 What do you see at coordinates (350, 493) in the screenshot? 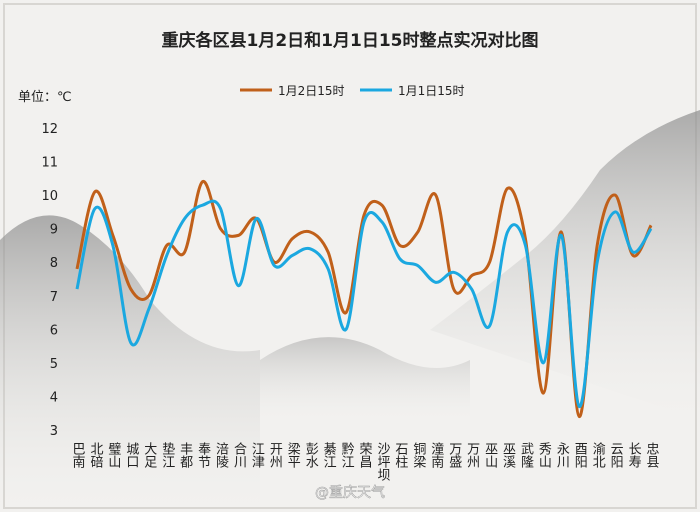
I see `watermark: @重庆天气` at bounding box center [350, 493].